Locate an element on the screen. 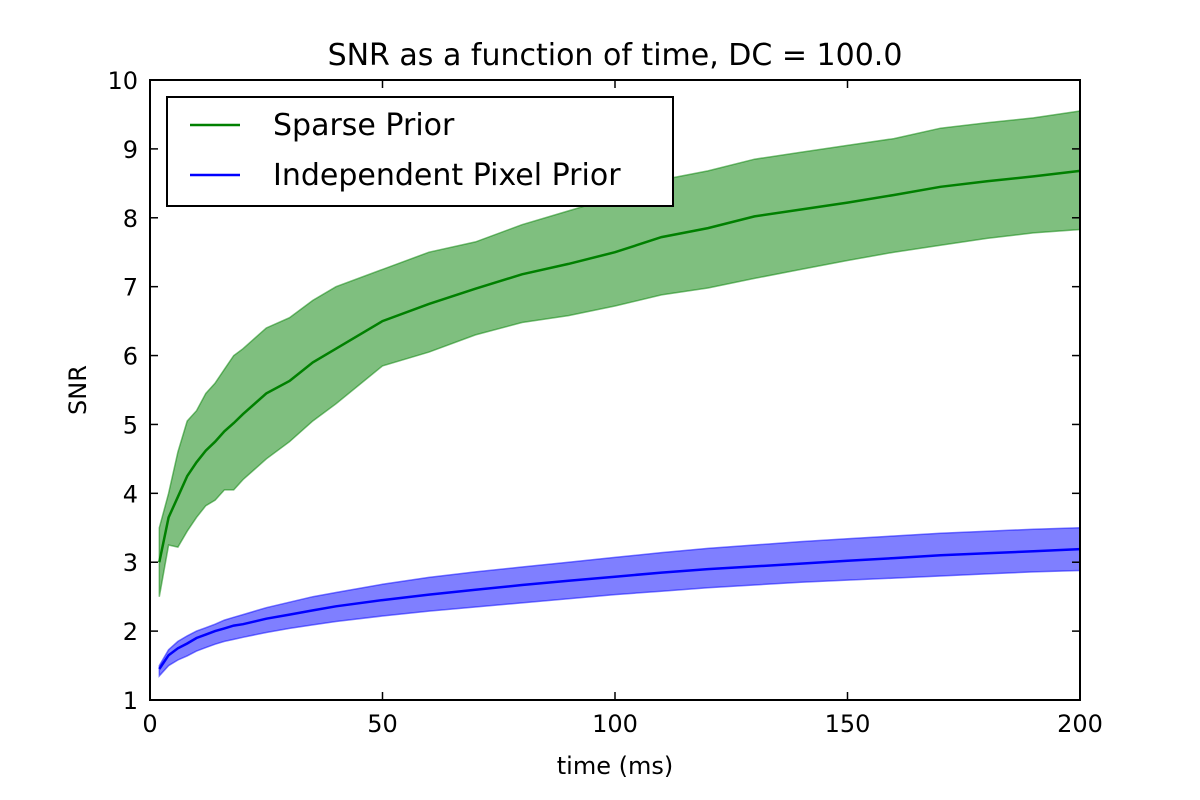 Image resolution: width=1200 pixels, height=800 pixels. x-axis-label: time (ms) is located at coordinates (615, 766).